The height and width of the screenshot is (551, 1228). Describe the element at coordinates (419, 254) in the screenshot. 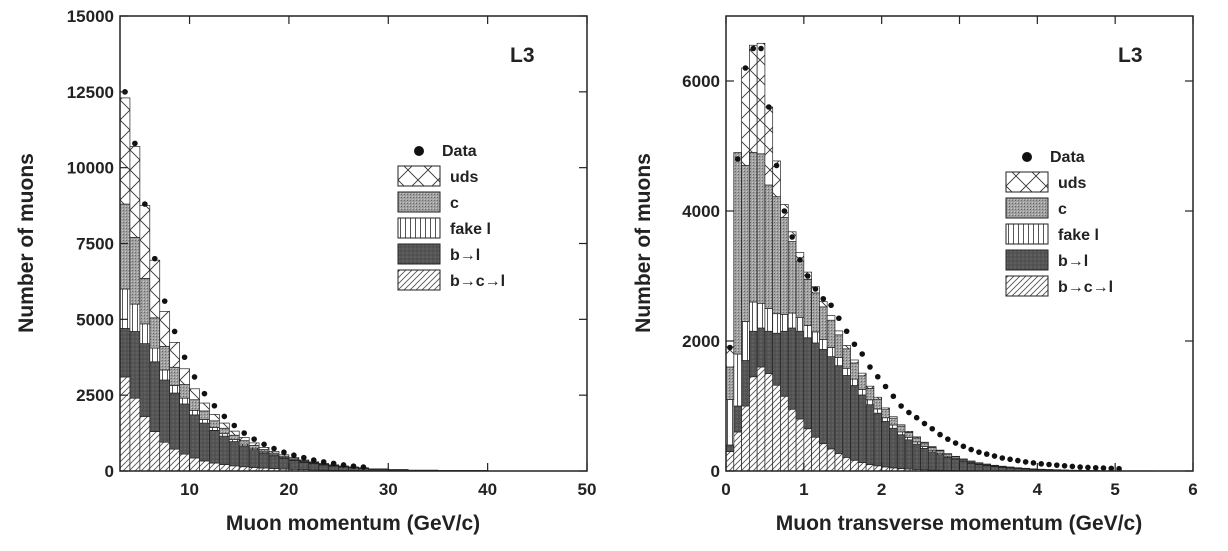

I see `left-legend-swatch-bl` at that location.